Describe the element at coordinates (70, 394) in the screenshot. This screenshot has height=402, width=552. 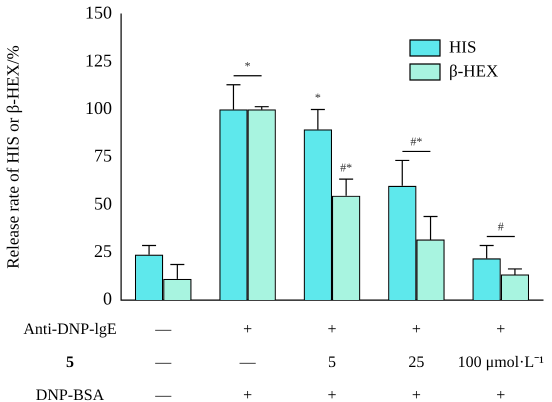
I see `text: DNP-BSA` at that location.